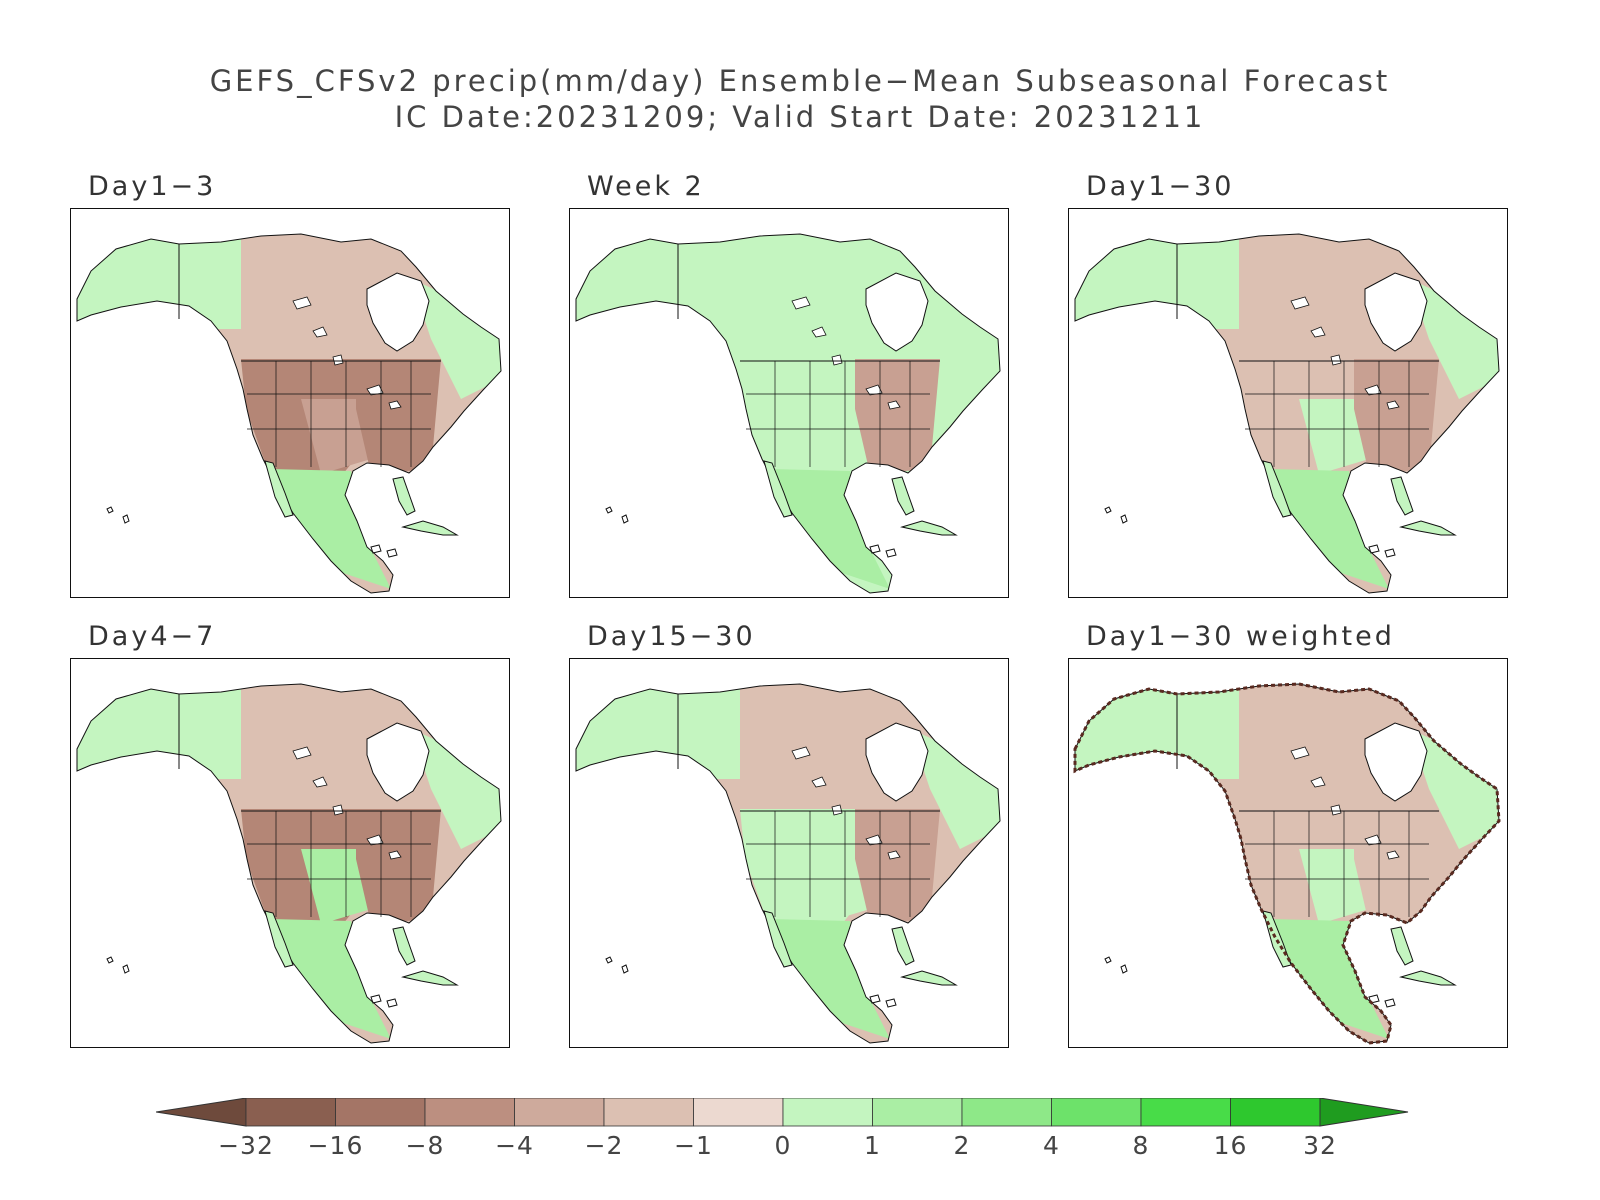 The height and width of the screenshot is (1200, 1600). I want to click on colorbar-arrow-high, so click(1364, 1112).